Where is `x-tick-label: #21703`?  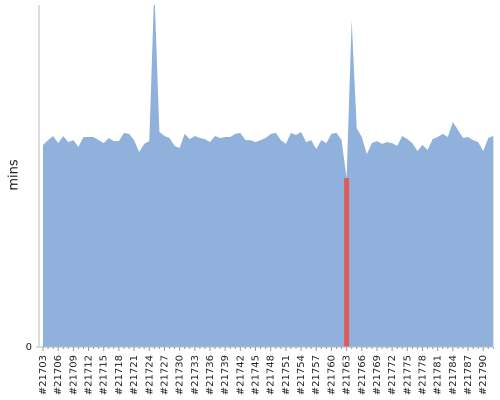 x-tick-label: #21703 is located at coordinates (43, 375).